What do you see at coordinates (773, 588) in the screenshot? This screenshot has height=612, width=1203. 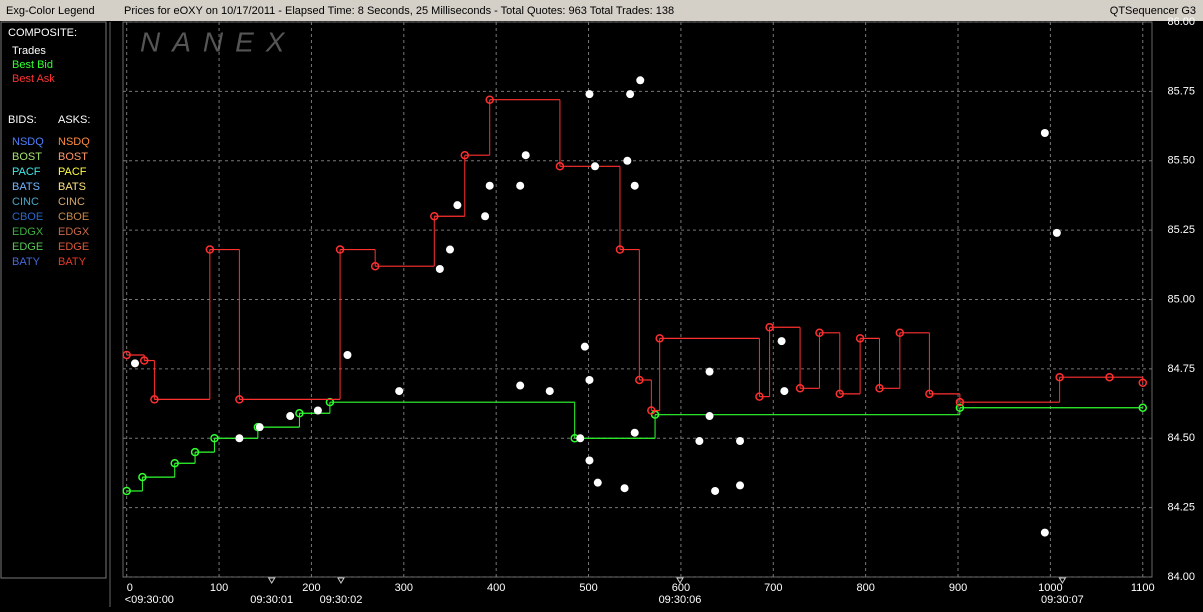 I see `x-tick-label: 700` at bounding box center [773, 588].